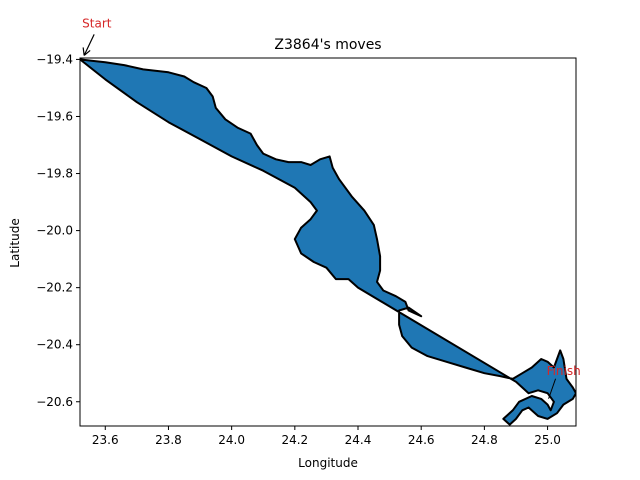 This screenshot has width=640, height=480. What do you see at coordinates (105, 440) in the screenshot?
I see `x-tick-label: 23.6` at bounding box center [105, 440].